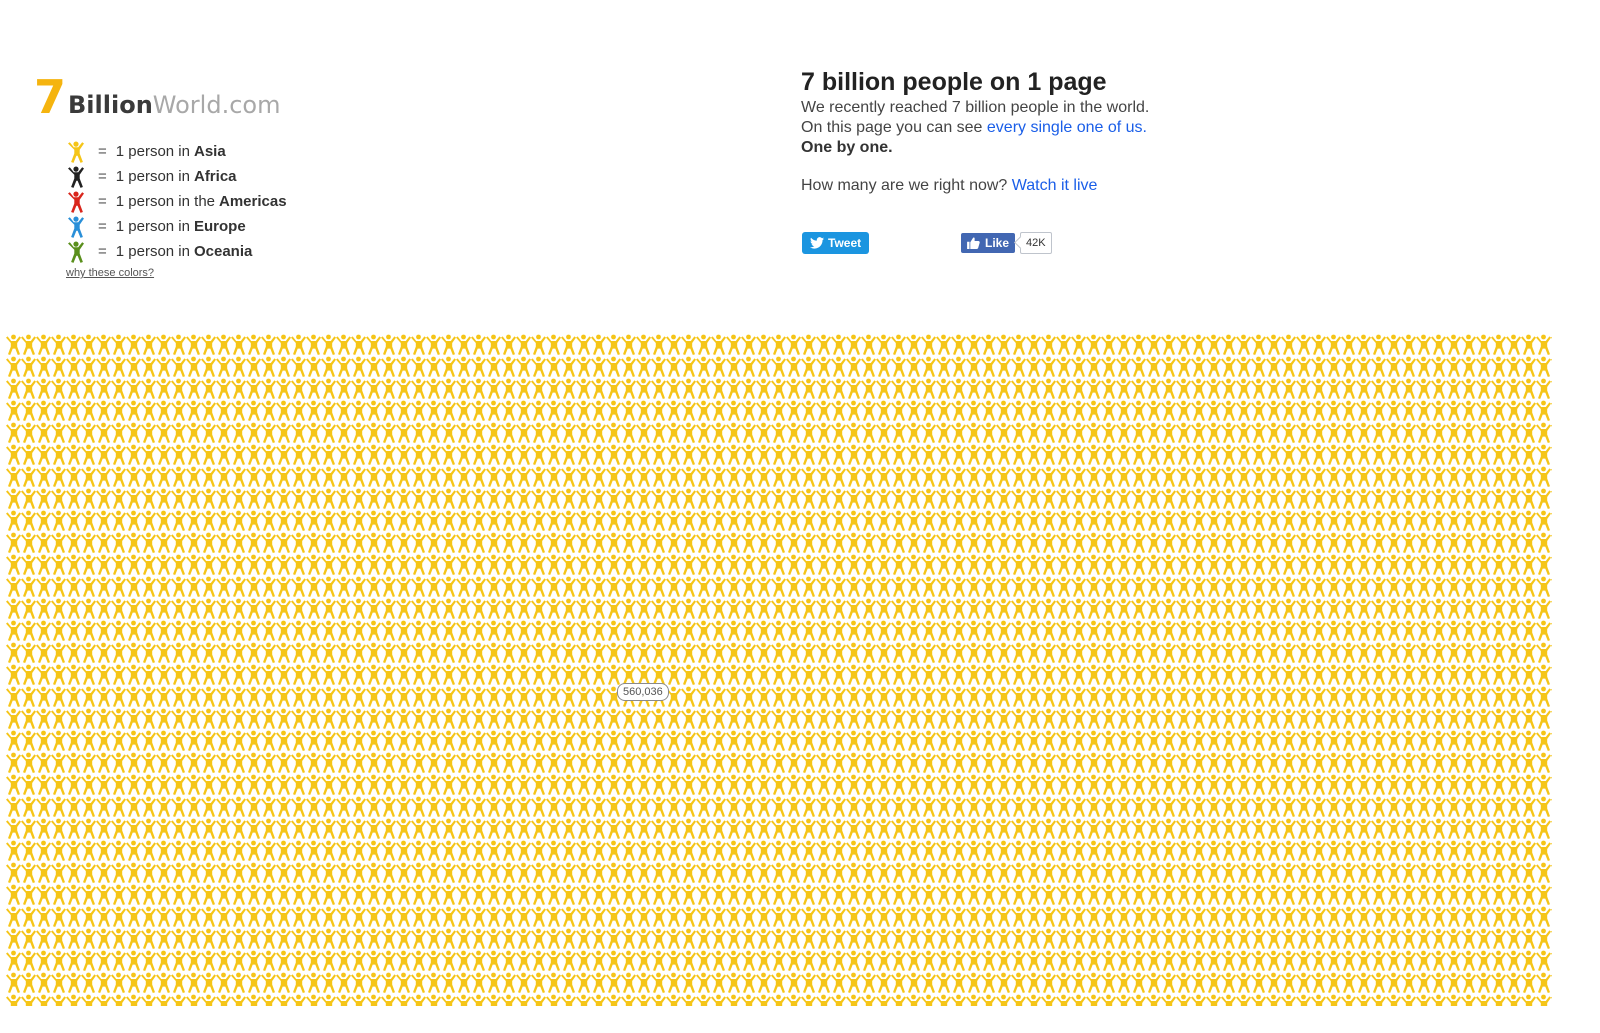 This screenshot has height=1033, width=1600. What do you see at coordinates (215, 176) in the screenshot?
I see `legend-region: Africa` at bounding box center [215, 176].